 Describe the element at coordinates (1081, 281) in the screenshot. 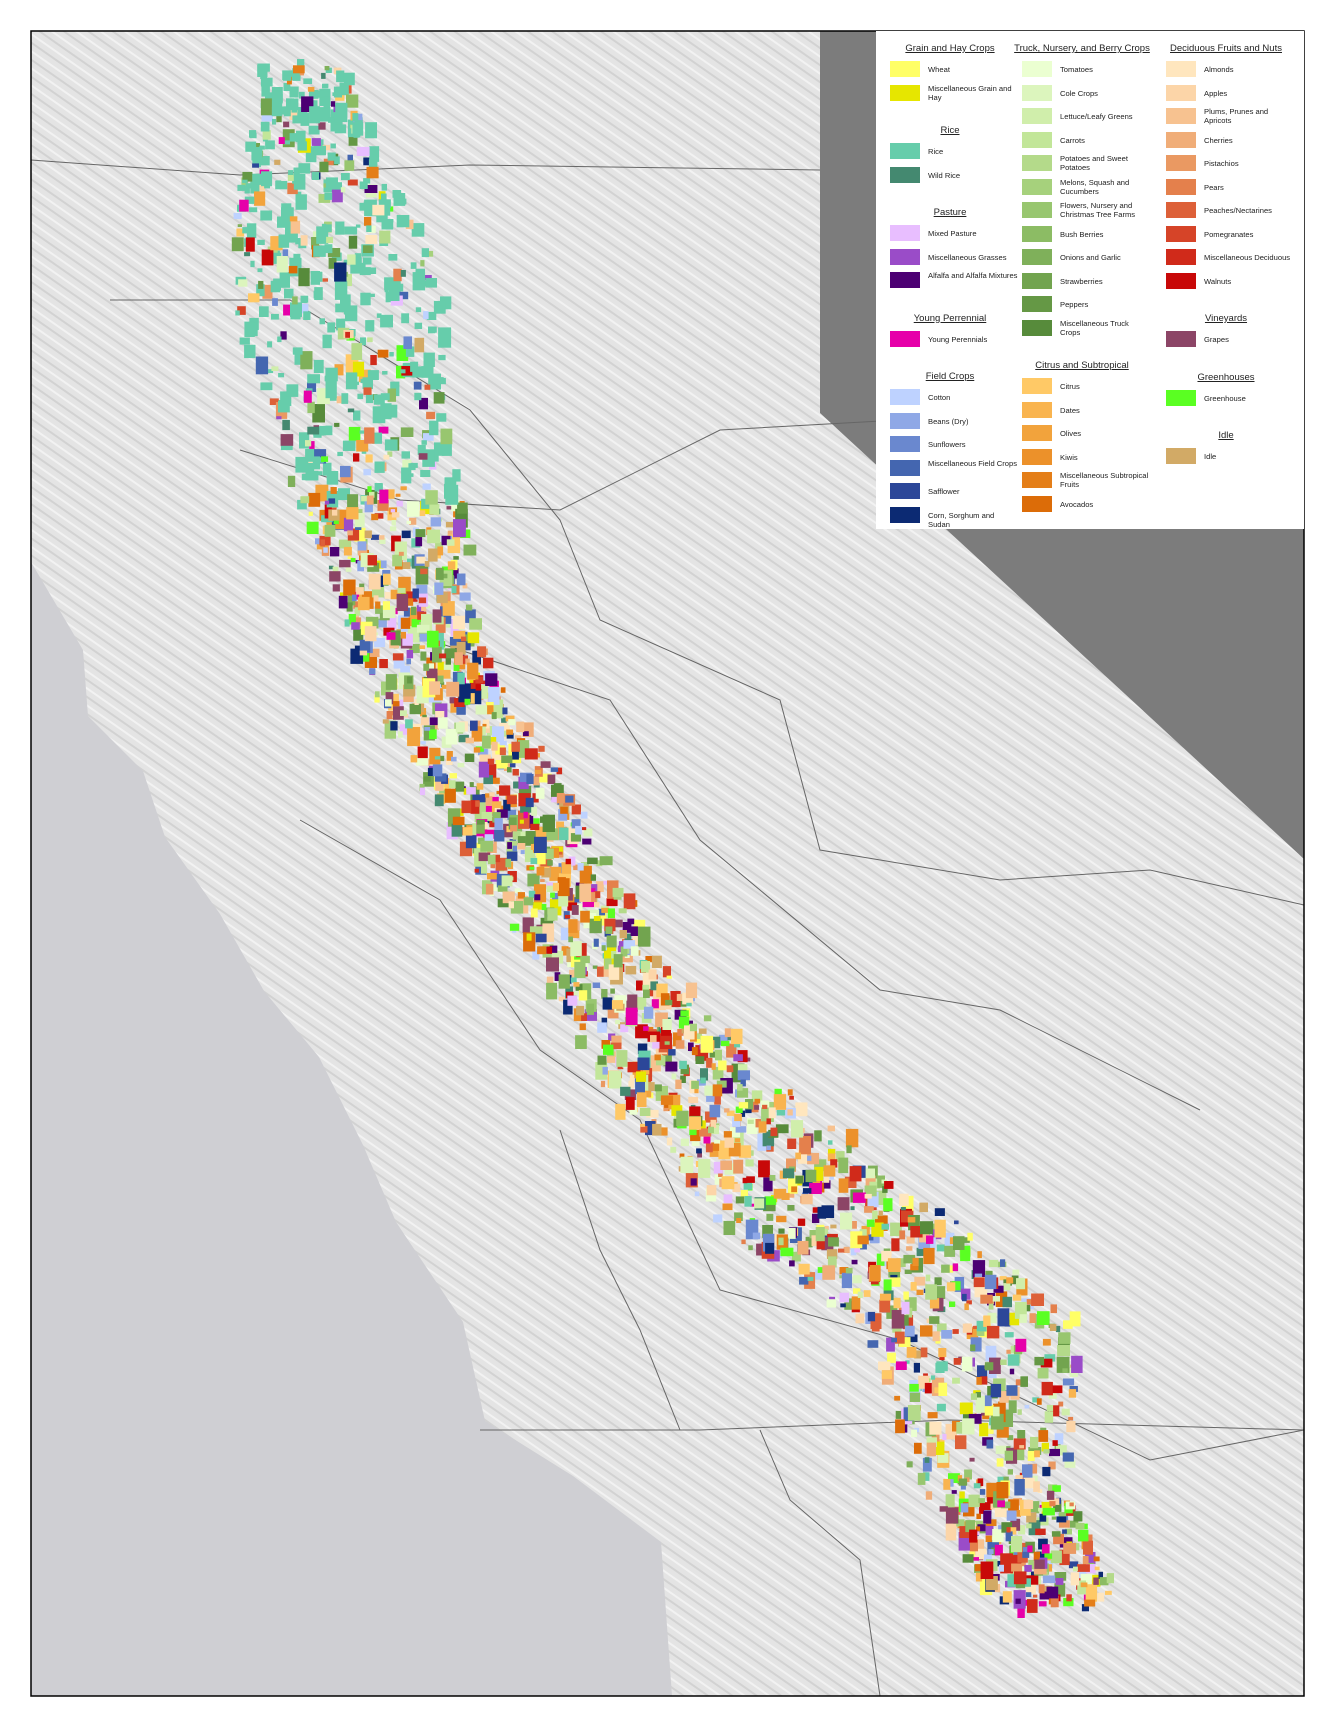

I see `legend-label: Strawberries` at that location.